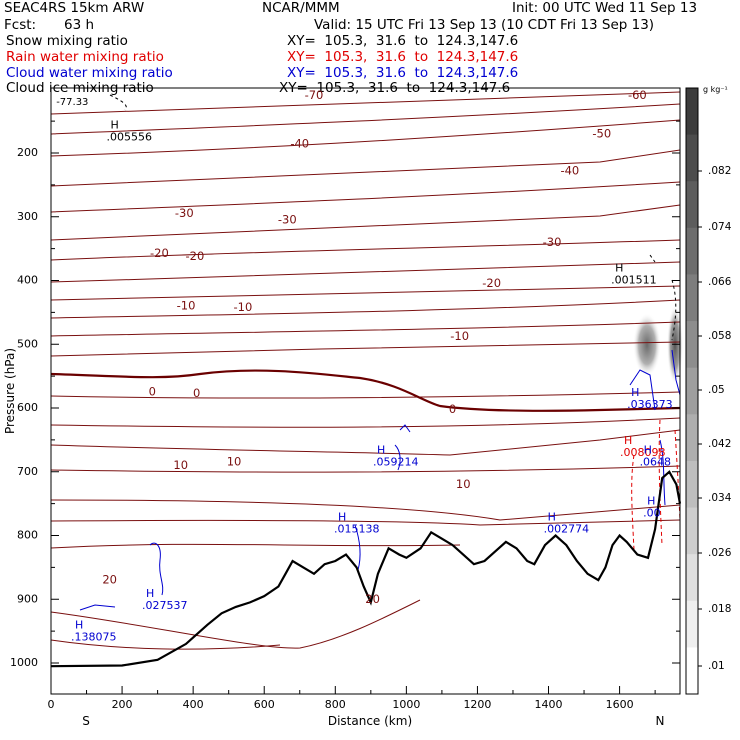 This screenshot has width=740, height=740. What do you see at coordinates (89, 73) in the screenshot?
I see `field-name-cloud-water: Cloud water mixing ratio` at bounding box center [89, 73].